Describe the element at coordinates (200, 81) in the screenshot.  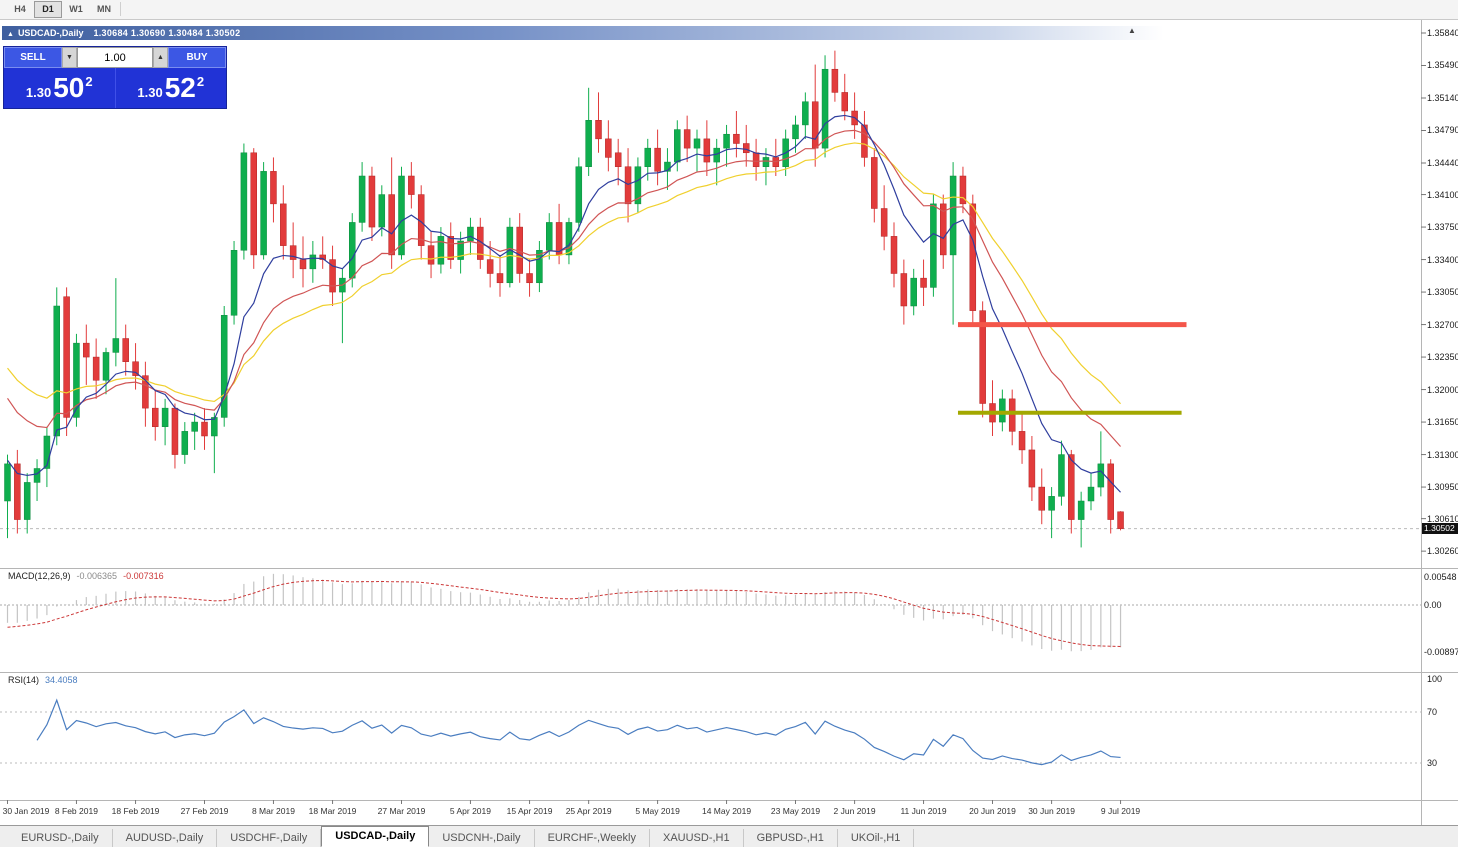
I see `buy-price-pipette: 2` at that location.